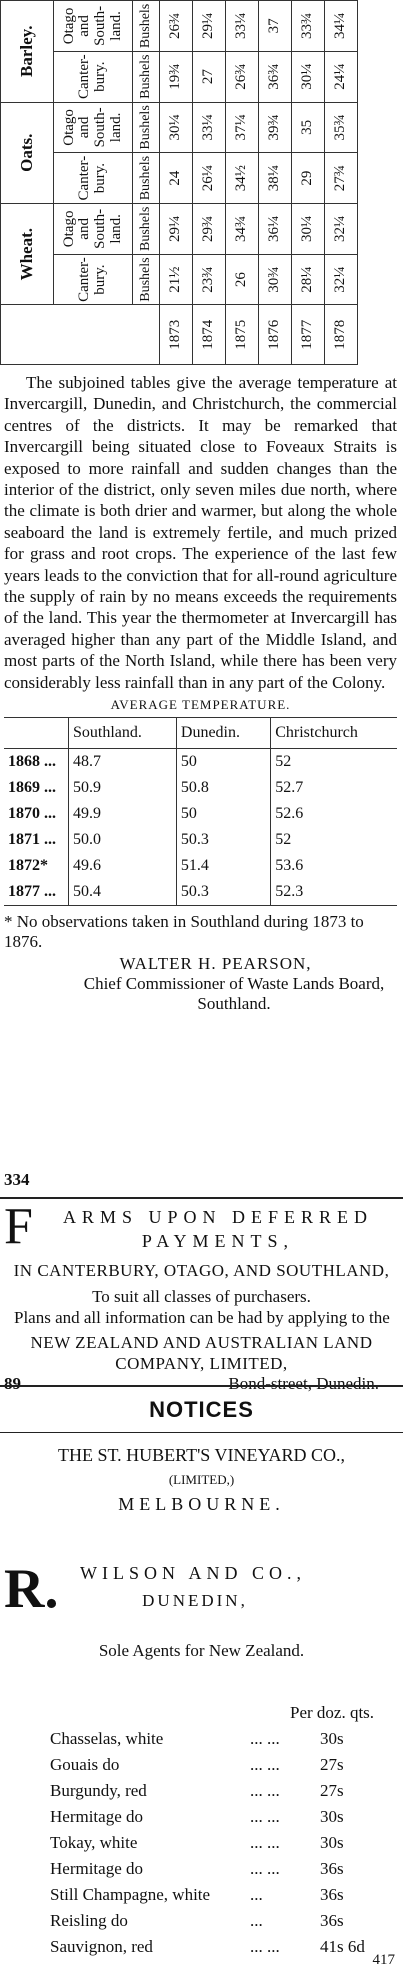 The image size is (403, 1979). What do you see at coordinates (242, 279) in the screenshot?
I see `table-cell: 26` at bounding box center [242, 279].